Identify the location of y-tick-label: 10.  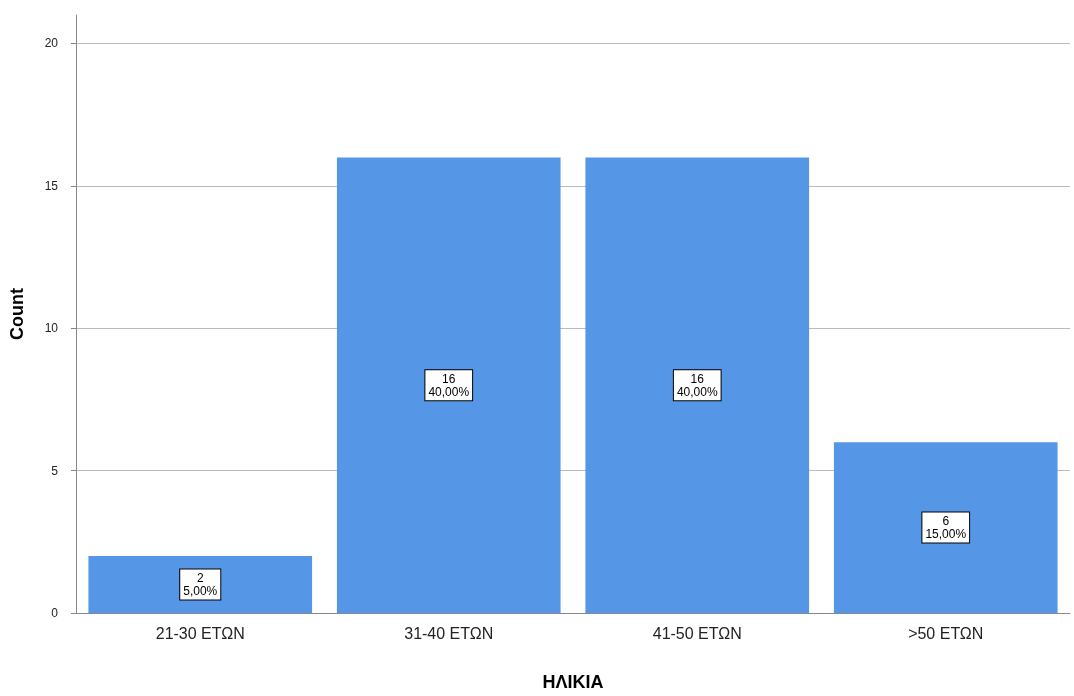
(51, 328).